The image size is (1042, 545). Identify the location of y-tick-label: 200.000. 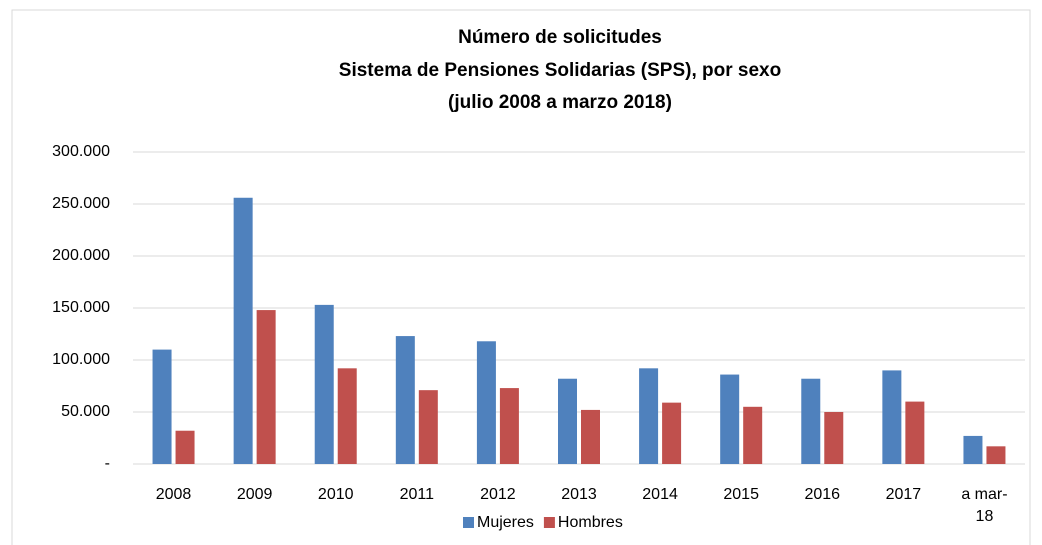
(81, 255).